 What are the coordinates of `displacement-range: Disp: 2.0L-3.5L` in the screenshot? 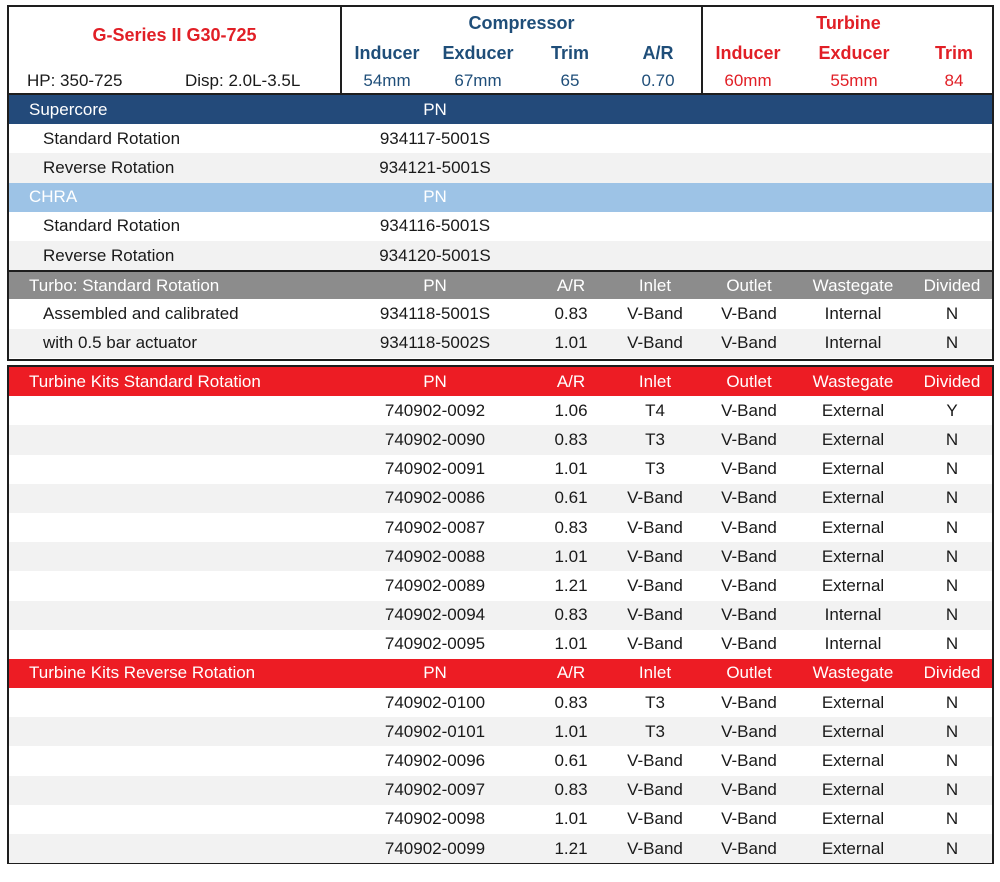 It's located at (243, 80).